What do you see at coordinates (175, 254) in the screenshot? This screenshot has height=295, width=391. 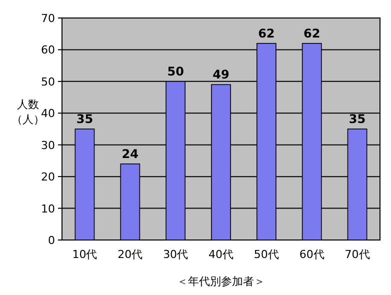 I see `x-tick-label: 30代` at bounding box center [175, 254].